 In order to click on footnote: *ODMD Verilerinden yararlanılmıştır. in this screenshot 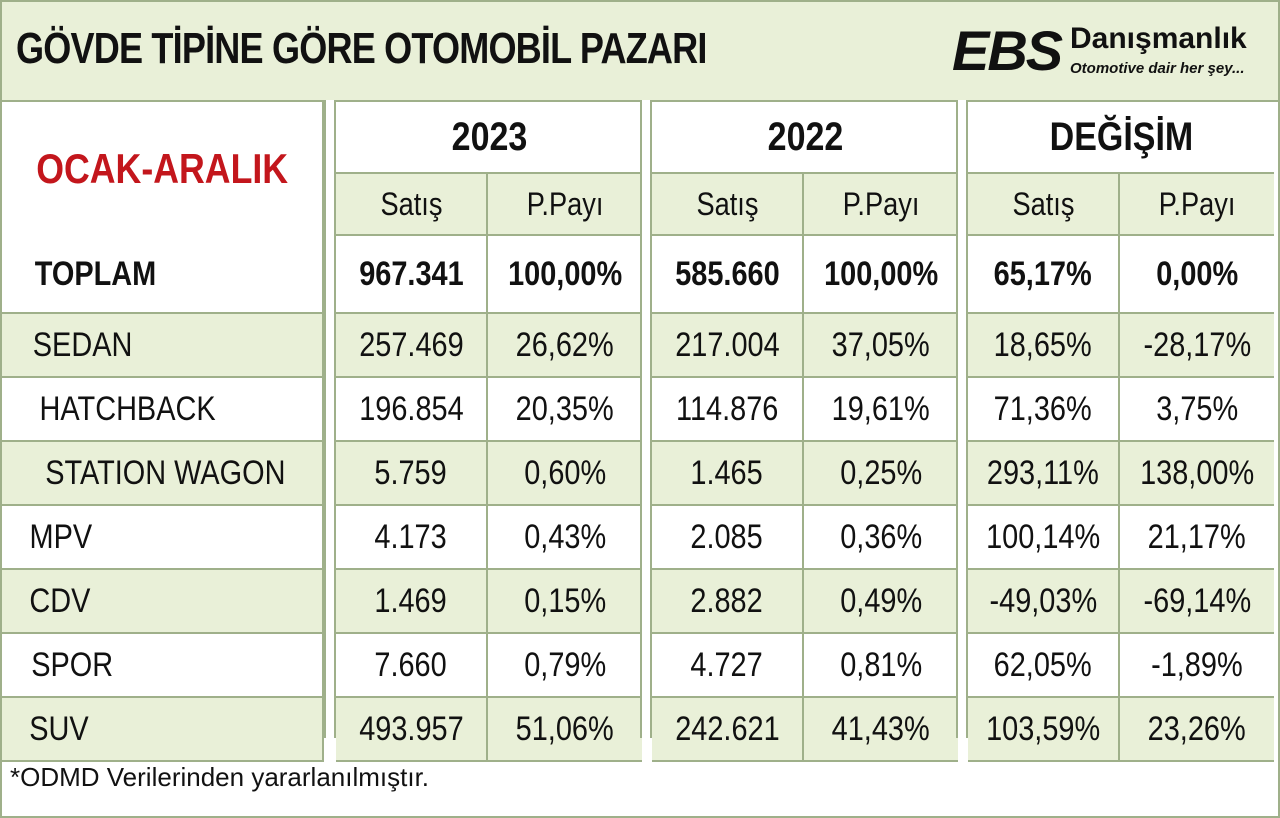, I will do `click(220, 777)`.